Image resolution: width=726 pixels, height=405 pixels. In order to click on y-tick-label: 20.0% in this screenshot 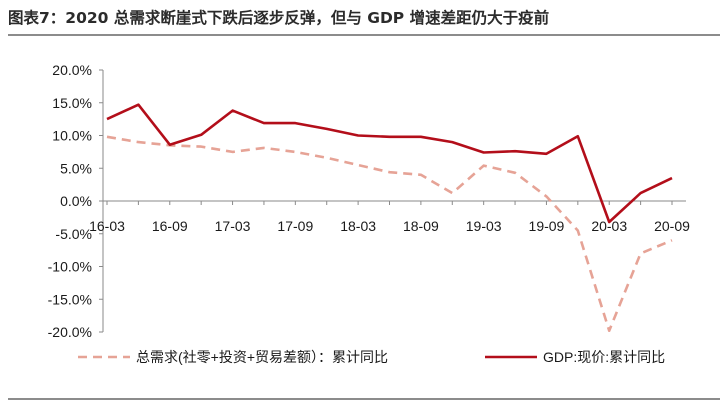, I will do `click(72, 70)`.